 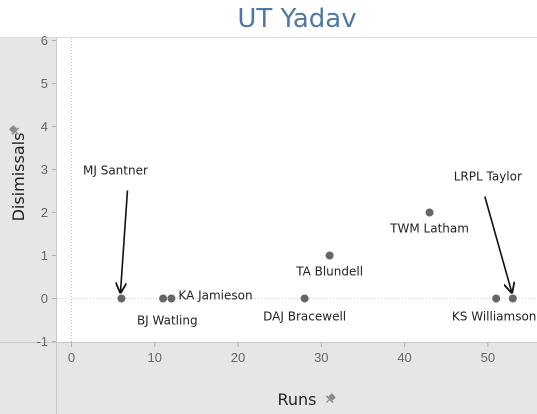 I want to click on x-tick-label: 10, so click(x=155, y=357).